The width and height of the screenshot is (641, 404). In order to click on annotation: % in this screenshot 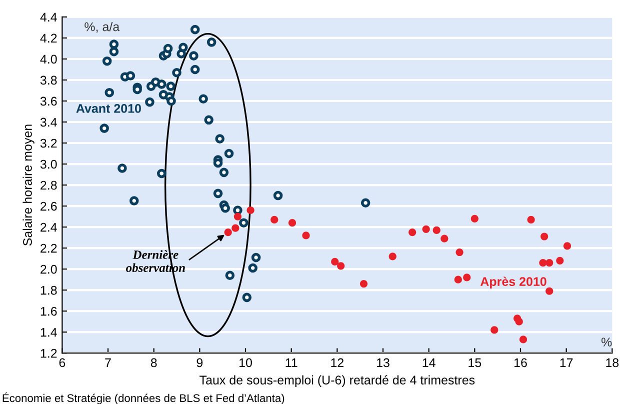, I will do `click(606, 342)`.